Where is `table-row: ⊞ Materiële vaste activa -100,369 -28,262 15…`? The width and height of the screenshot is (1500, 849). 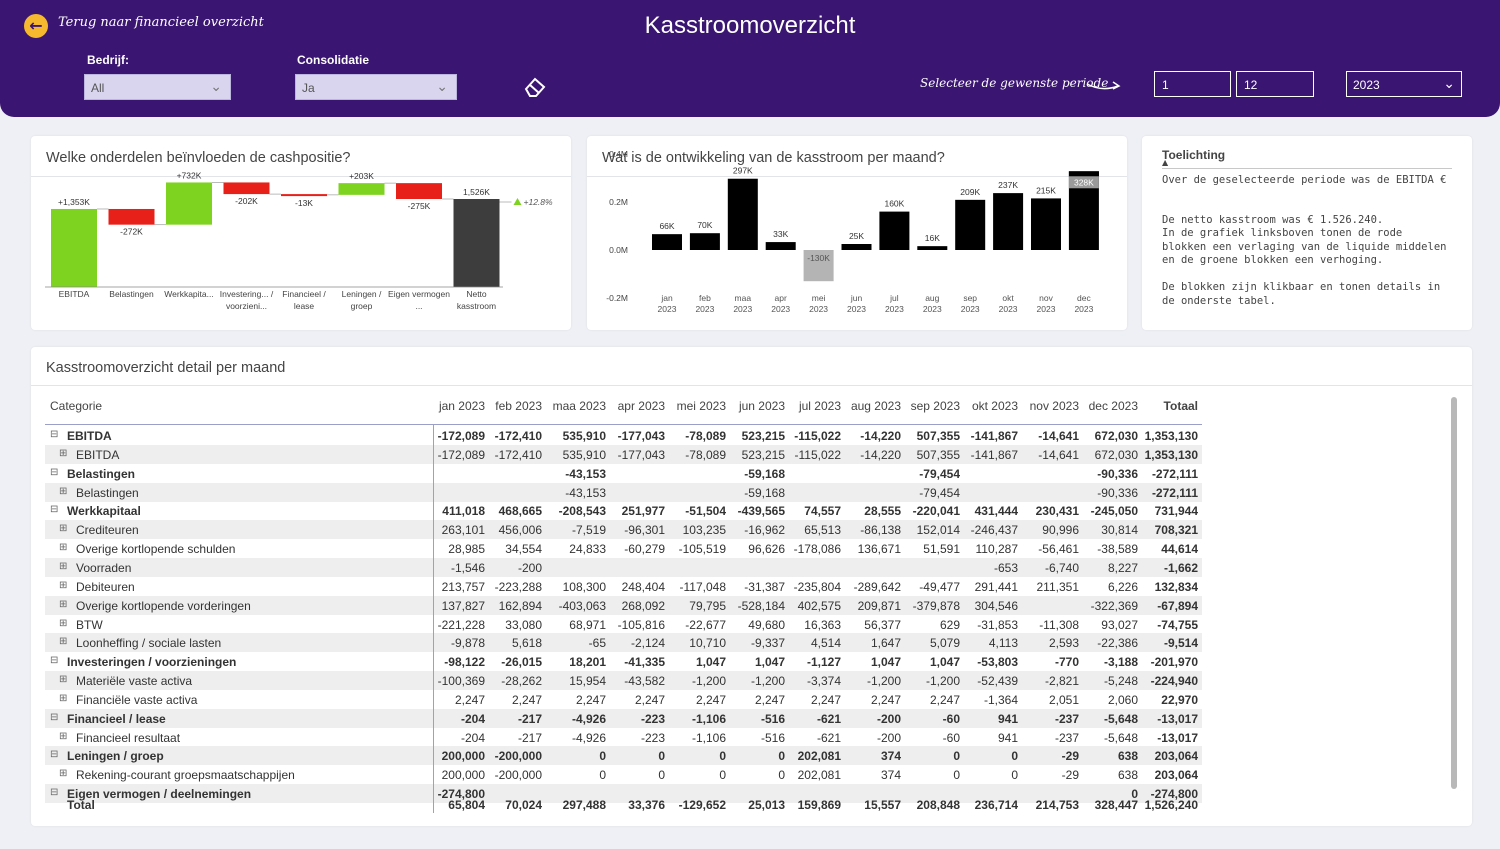
table-row: ⊞ Materiële vaste activa -100,369 -28,262 15… is located at coordinates (623, 681).